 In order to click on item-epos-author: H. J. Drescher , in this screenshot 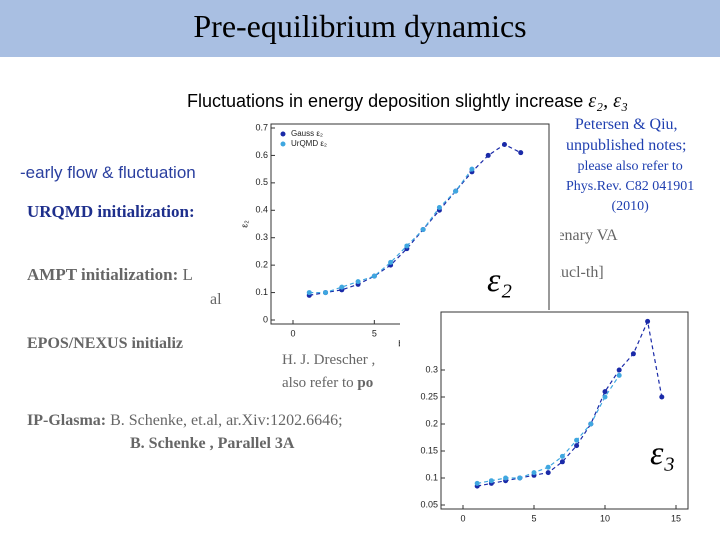, I will do `click(329, 360)`.